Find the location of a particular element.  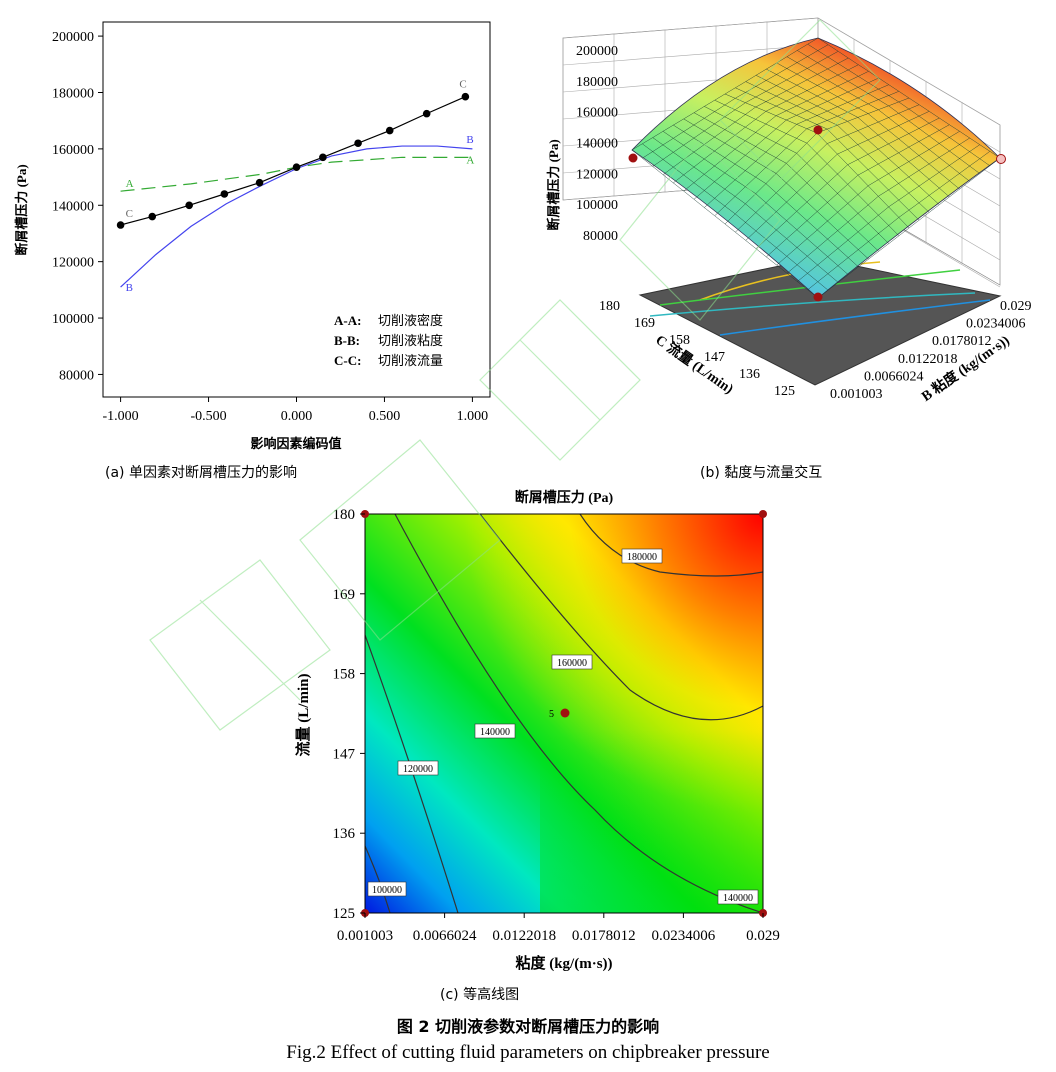

b-ztick-label: 100000 is located at coordinates (597, 205).